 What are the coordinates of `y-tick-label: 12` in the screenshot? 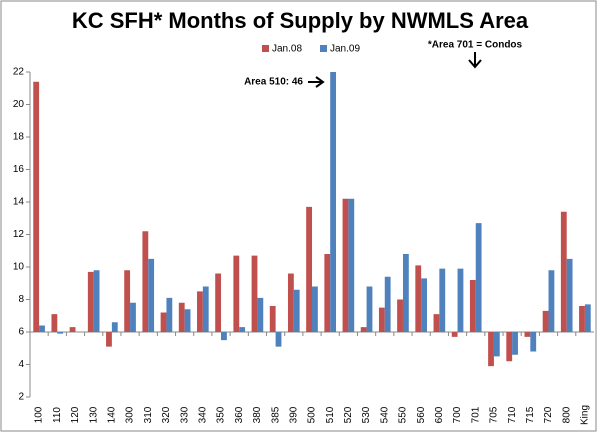 It's located at (19, 234).